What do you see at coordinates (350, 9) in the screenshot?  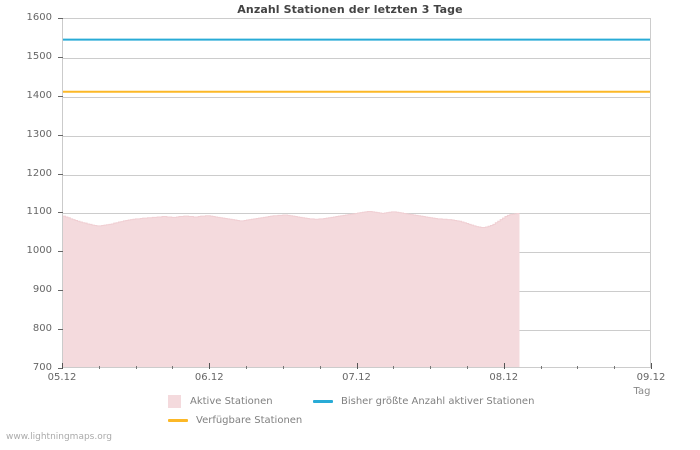 I see `chart-title: Anzahl Stationen der letzten 3 Tage` at bounding box center [350, 9].